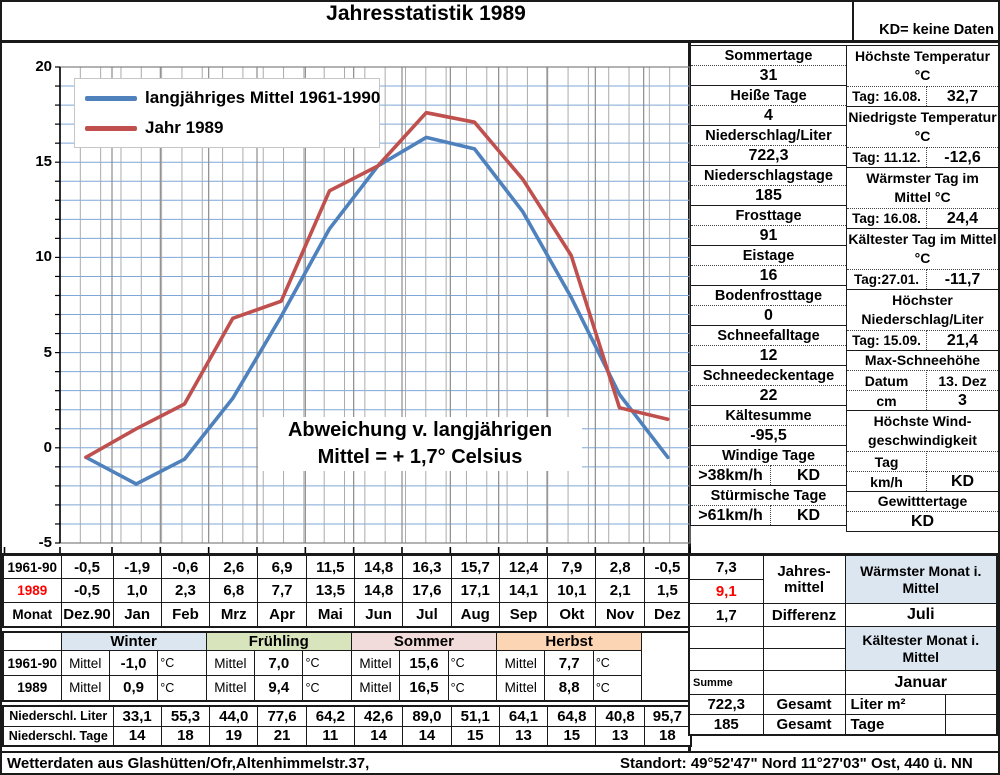  What do you see at coordinates (962, 481) in the screenshot?
I see `stat-value: KD` at bounding box center [962, 481].